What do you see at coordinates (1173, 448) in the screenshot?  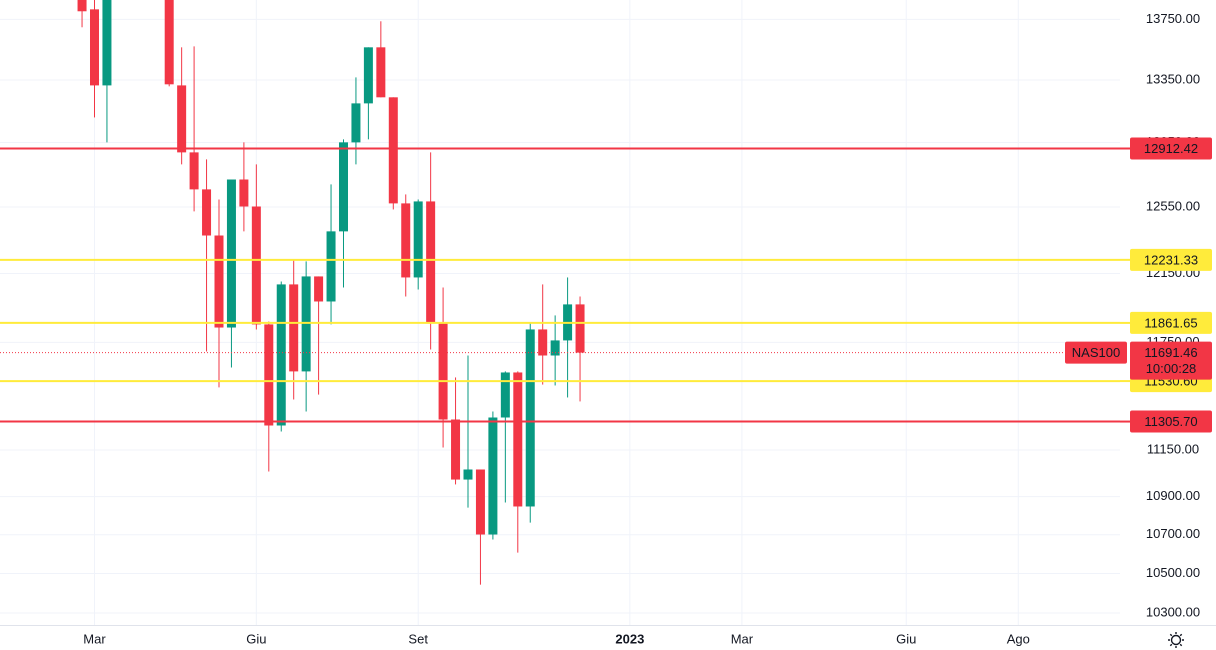 I see `y-tick-label: 11150.00` at bounding box center [1173, 448].